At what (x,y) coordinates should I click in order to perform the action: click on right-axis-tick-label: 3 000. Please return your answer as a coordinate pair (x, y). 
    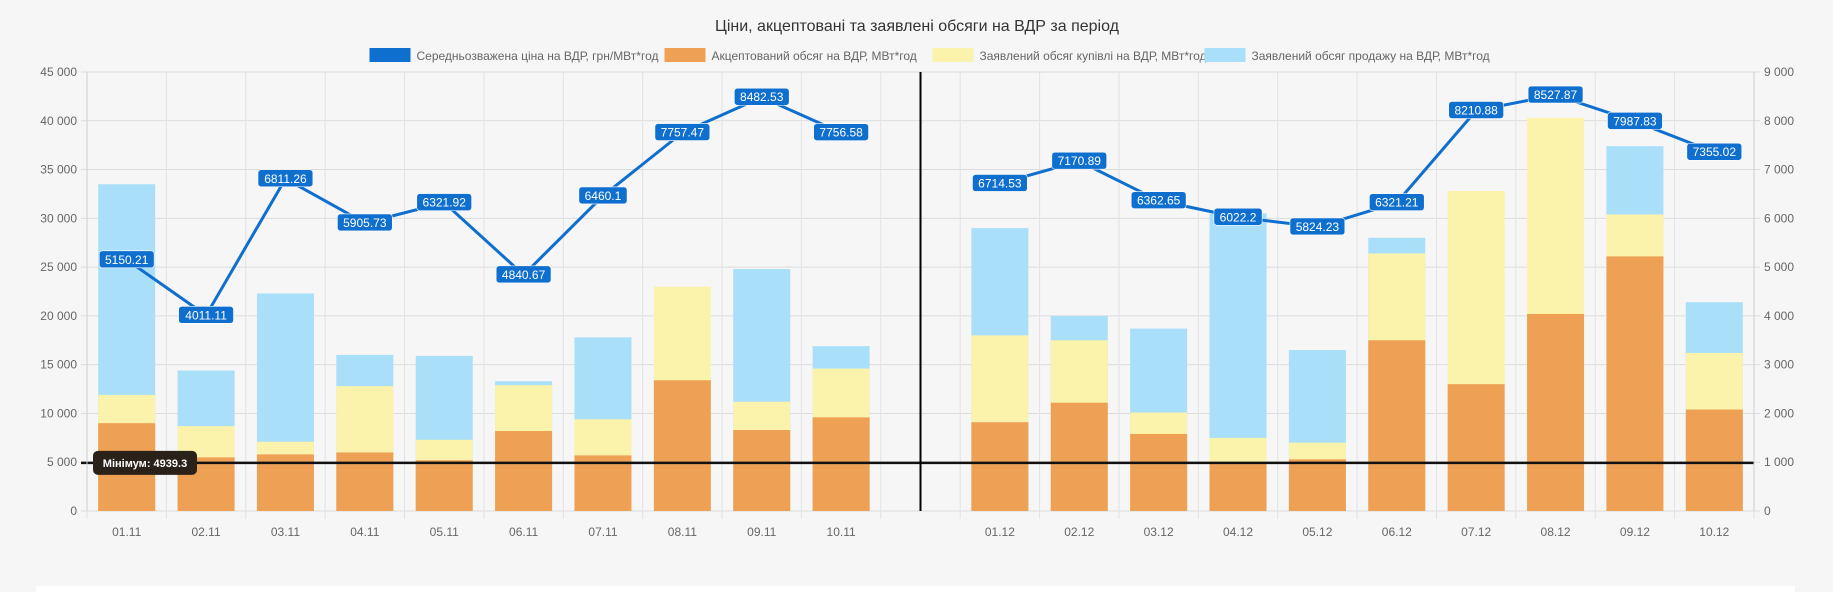
    Looking at the image, I should click on (1779, 365).